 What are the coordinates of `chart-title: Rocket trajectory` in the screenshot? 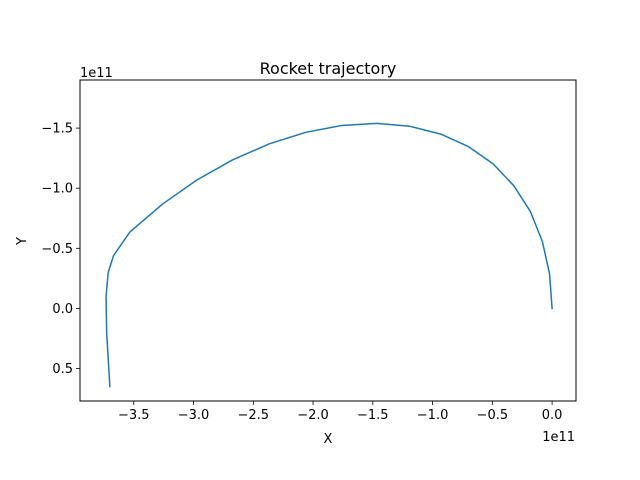 It's located at (328, 68).